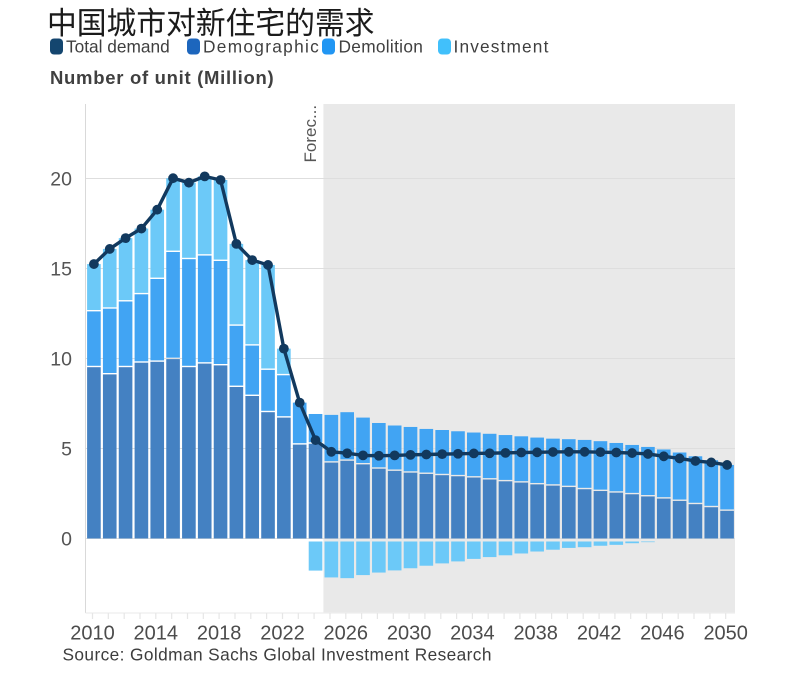  I want to click on svg-text: 2026, so click(346, 634).